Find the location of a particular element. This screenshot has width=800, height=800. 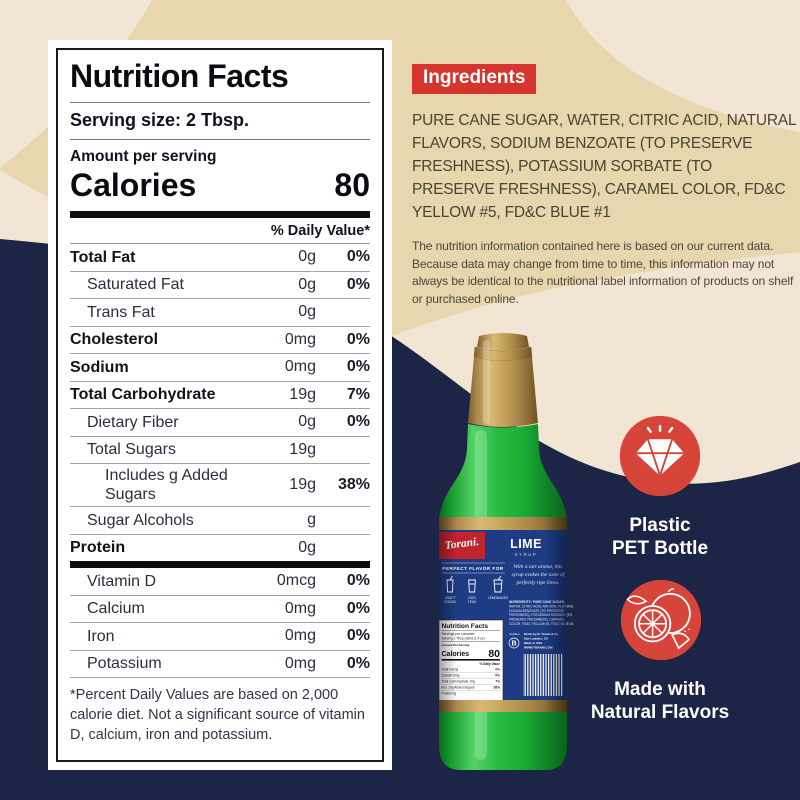

calories-row: Calories 80 is located at coordinates (220, 188).